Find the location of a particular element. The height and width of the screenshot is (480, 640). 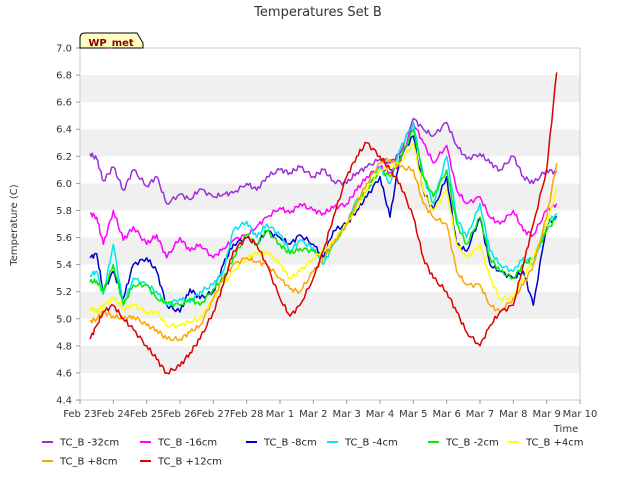

badge: WP_met is located at coordinates (111, 40).